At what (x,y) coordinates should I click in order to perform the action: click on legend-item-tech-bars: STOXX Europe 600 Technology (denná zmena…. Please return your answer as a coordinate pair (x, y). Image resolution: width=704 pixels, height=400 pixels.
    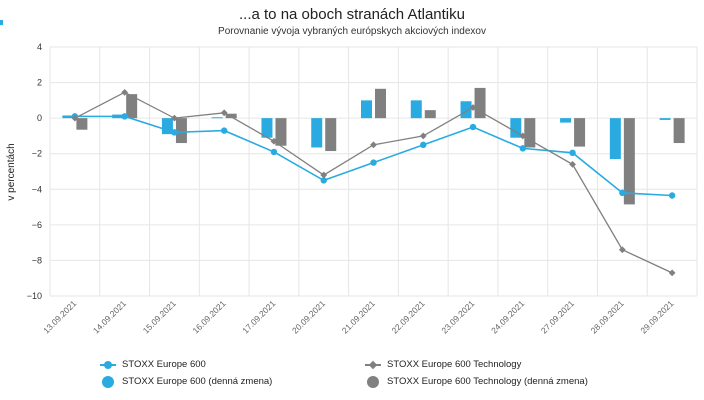
    Looking at the image, I should click on (510, 381).